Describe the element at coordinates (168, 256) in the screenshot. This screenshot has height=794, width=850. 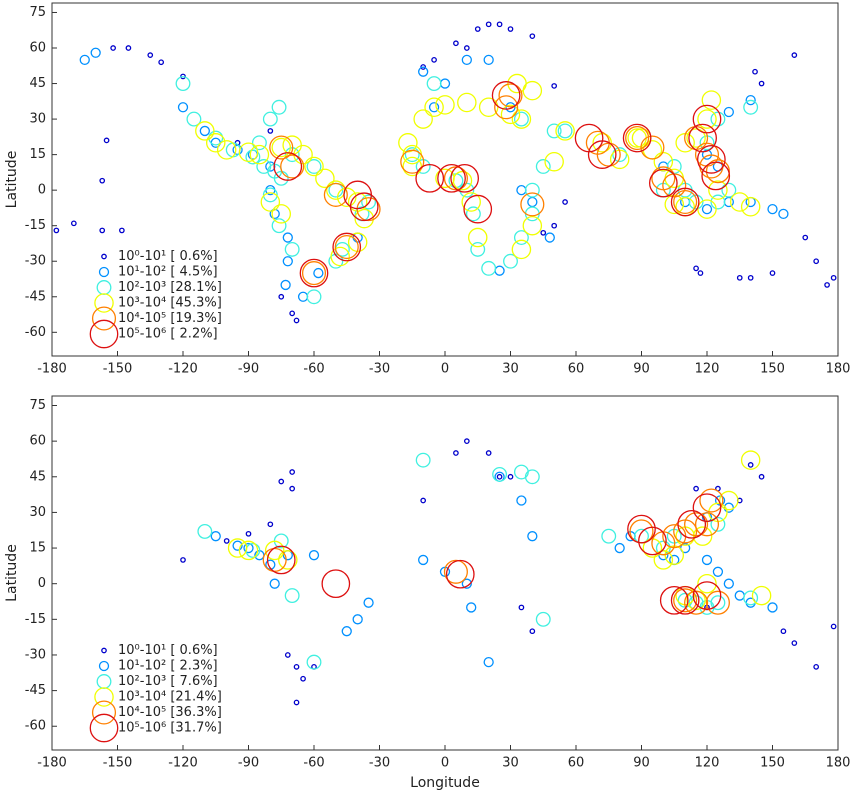
I see `legend-label: 10⁰-10¹ [ 0.6%]` at that location.